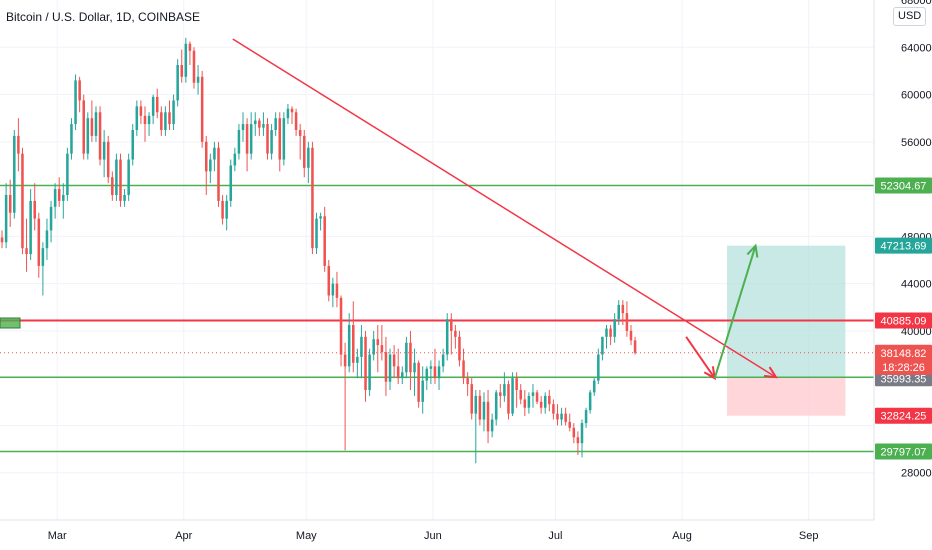  What do you see at coordinates (786, 330) in the screenshot?
I see `position-zones` at bounding box center [786, 330].